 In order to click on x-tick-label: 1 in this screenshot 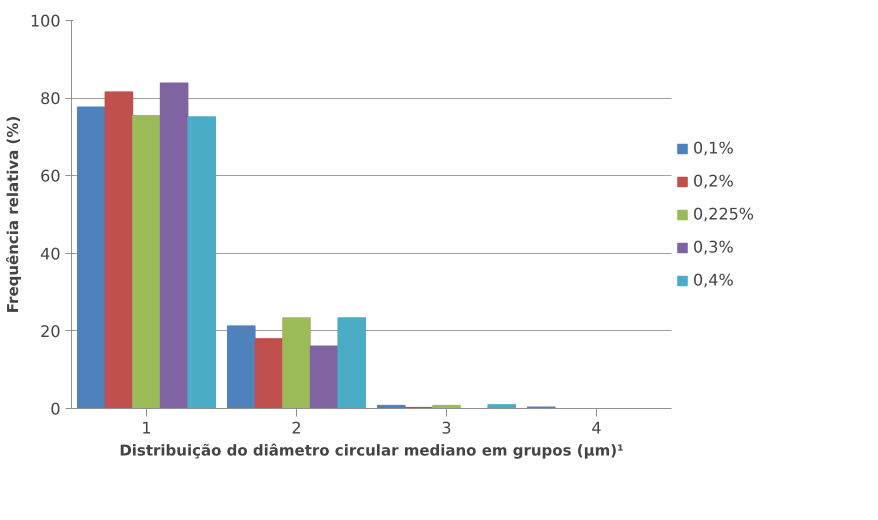, I will do `click(146, 428)`.